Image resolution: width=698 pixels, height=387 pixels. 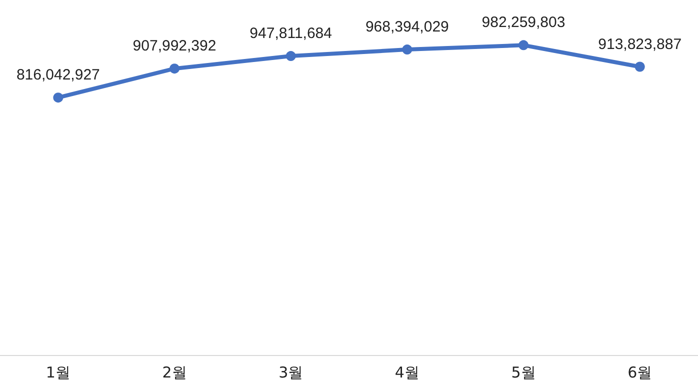 What do you see at coordinates (407, 373) in the screenshot?
I see `x-tick-label: 4월` at bounding box center [407, 373].